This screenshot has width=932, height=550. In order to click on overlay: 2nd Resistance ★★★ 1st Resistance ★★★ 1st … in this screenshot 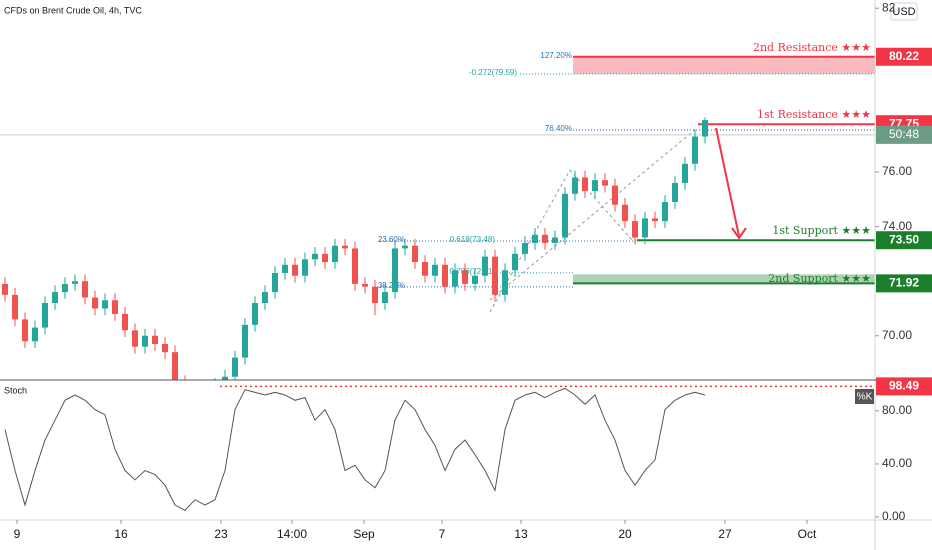, I will do `click(793, 163)`.